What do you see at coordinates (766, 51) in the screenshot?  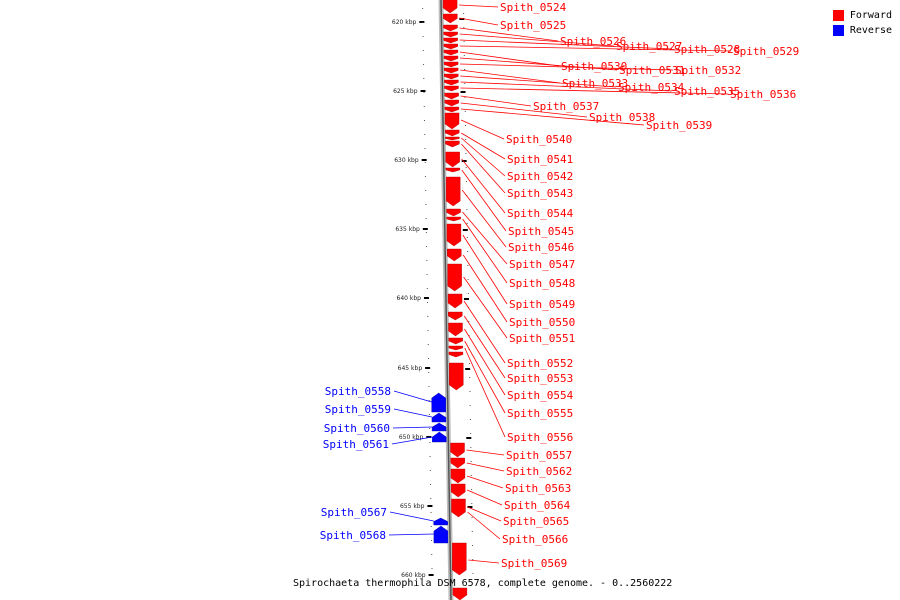 I see `forward-gene-label: Spith_0529` at bounding box center [766, 51].